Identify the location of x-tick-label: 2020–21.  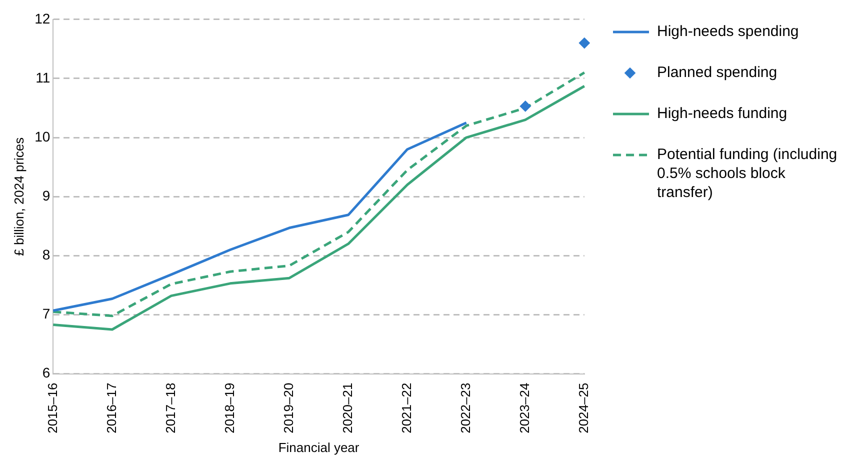
(347, 408).